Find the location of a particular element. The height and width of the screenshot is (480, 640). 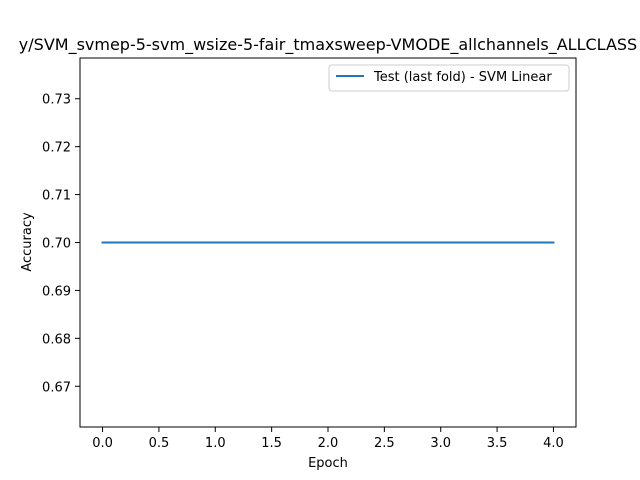

x-axis-label: Epoch is located at coordinates (328, 463).